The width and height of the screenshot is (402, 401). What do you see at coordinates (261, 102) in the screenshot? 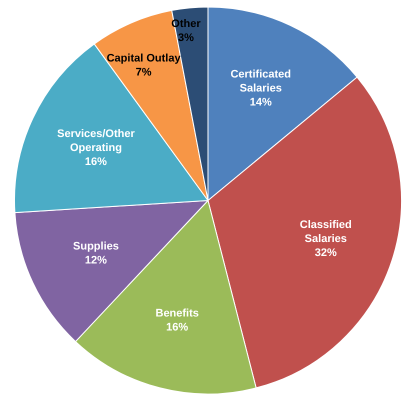
I see `data-label: 14%` at bounding box center [261, 102].